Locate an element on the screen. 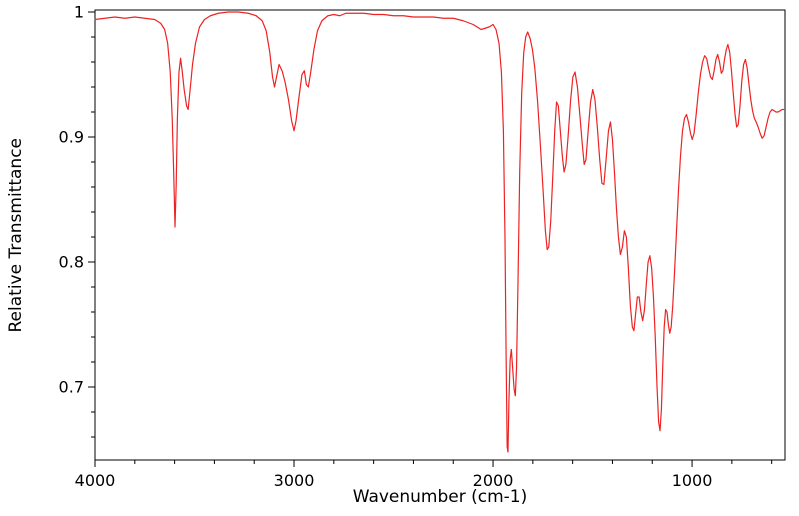 The height and width of the screenshot is (516, 799). y-axis-label: Relative Transmittance is located at coordinates (16, 235).